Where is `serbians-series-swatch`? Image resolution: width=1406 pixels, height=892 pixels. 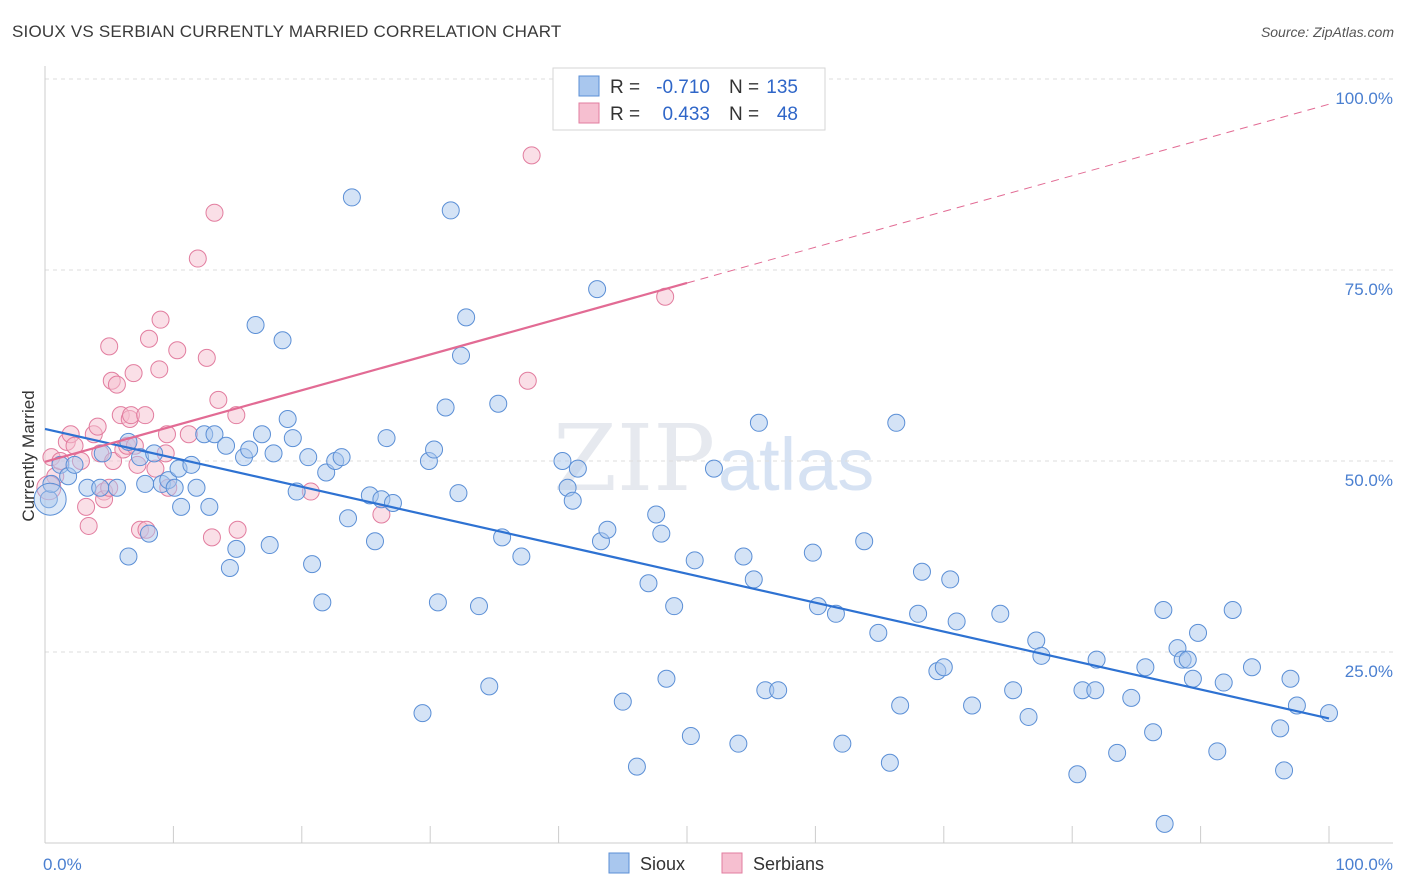 serbians-series-swatch is located at coordinates (732, 863).